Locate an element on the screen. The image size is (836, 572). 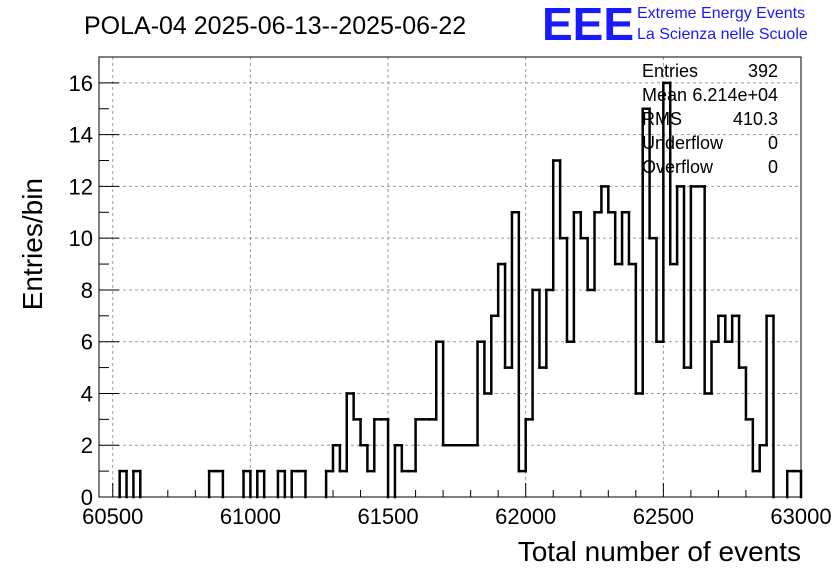
y-tick-label: 4 is located at coordinates (87, 393).